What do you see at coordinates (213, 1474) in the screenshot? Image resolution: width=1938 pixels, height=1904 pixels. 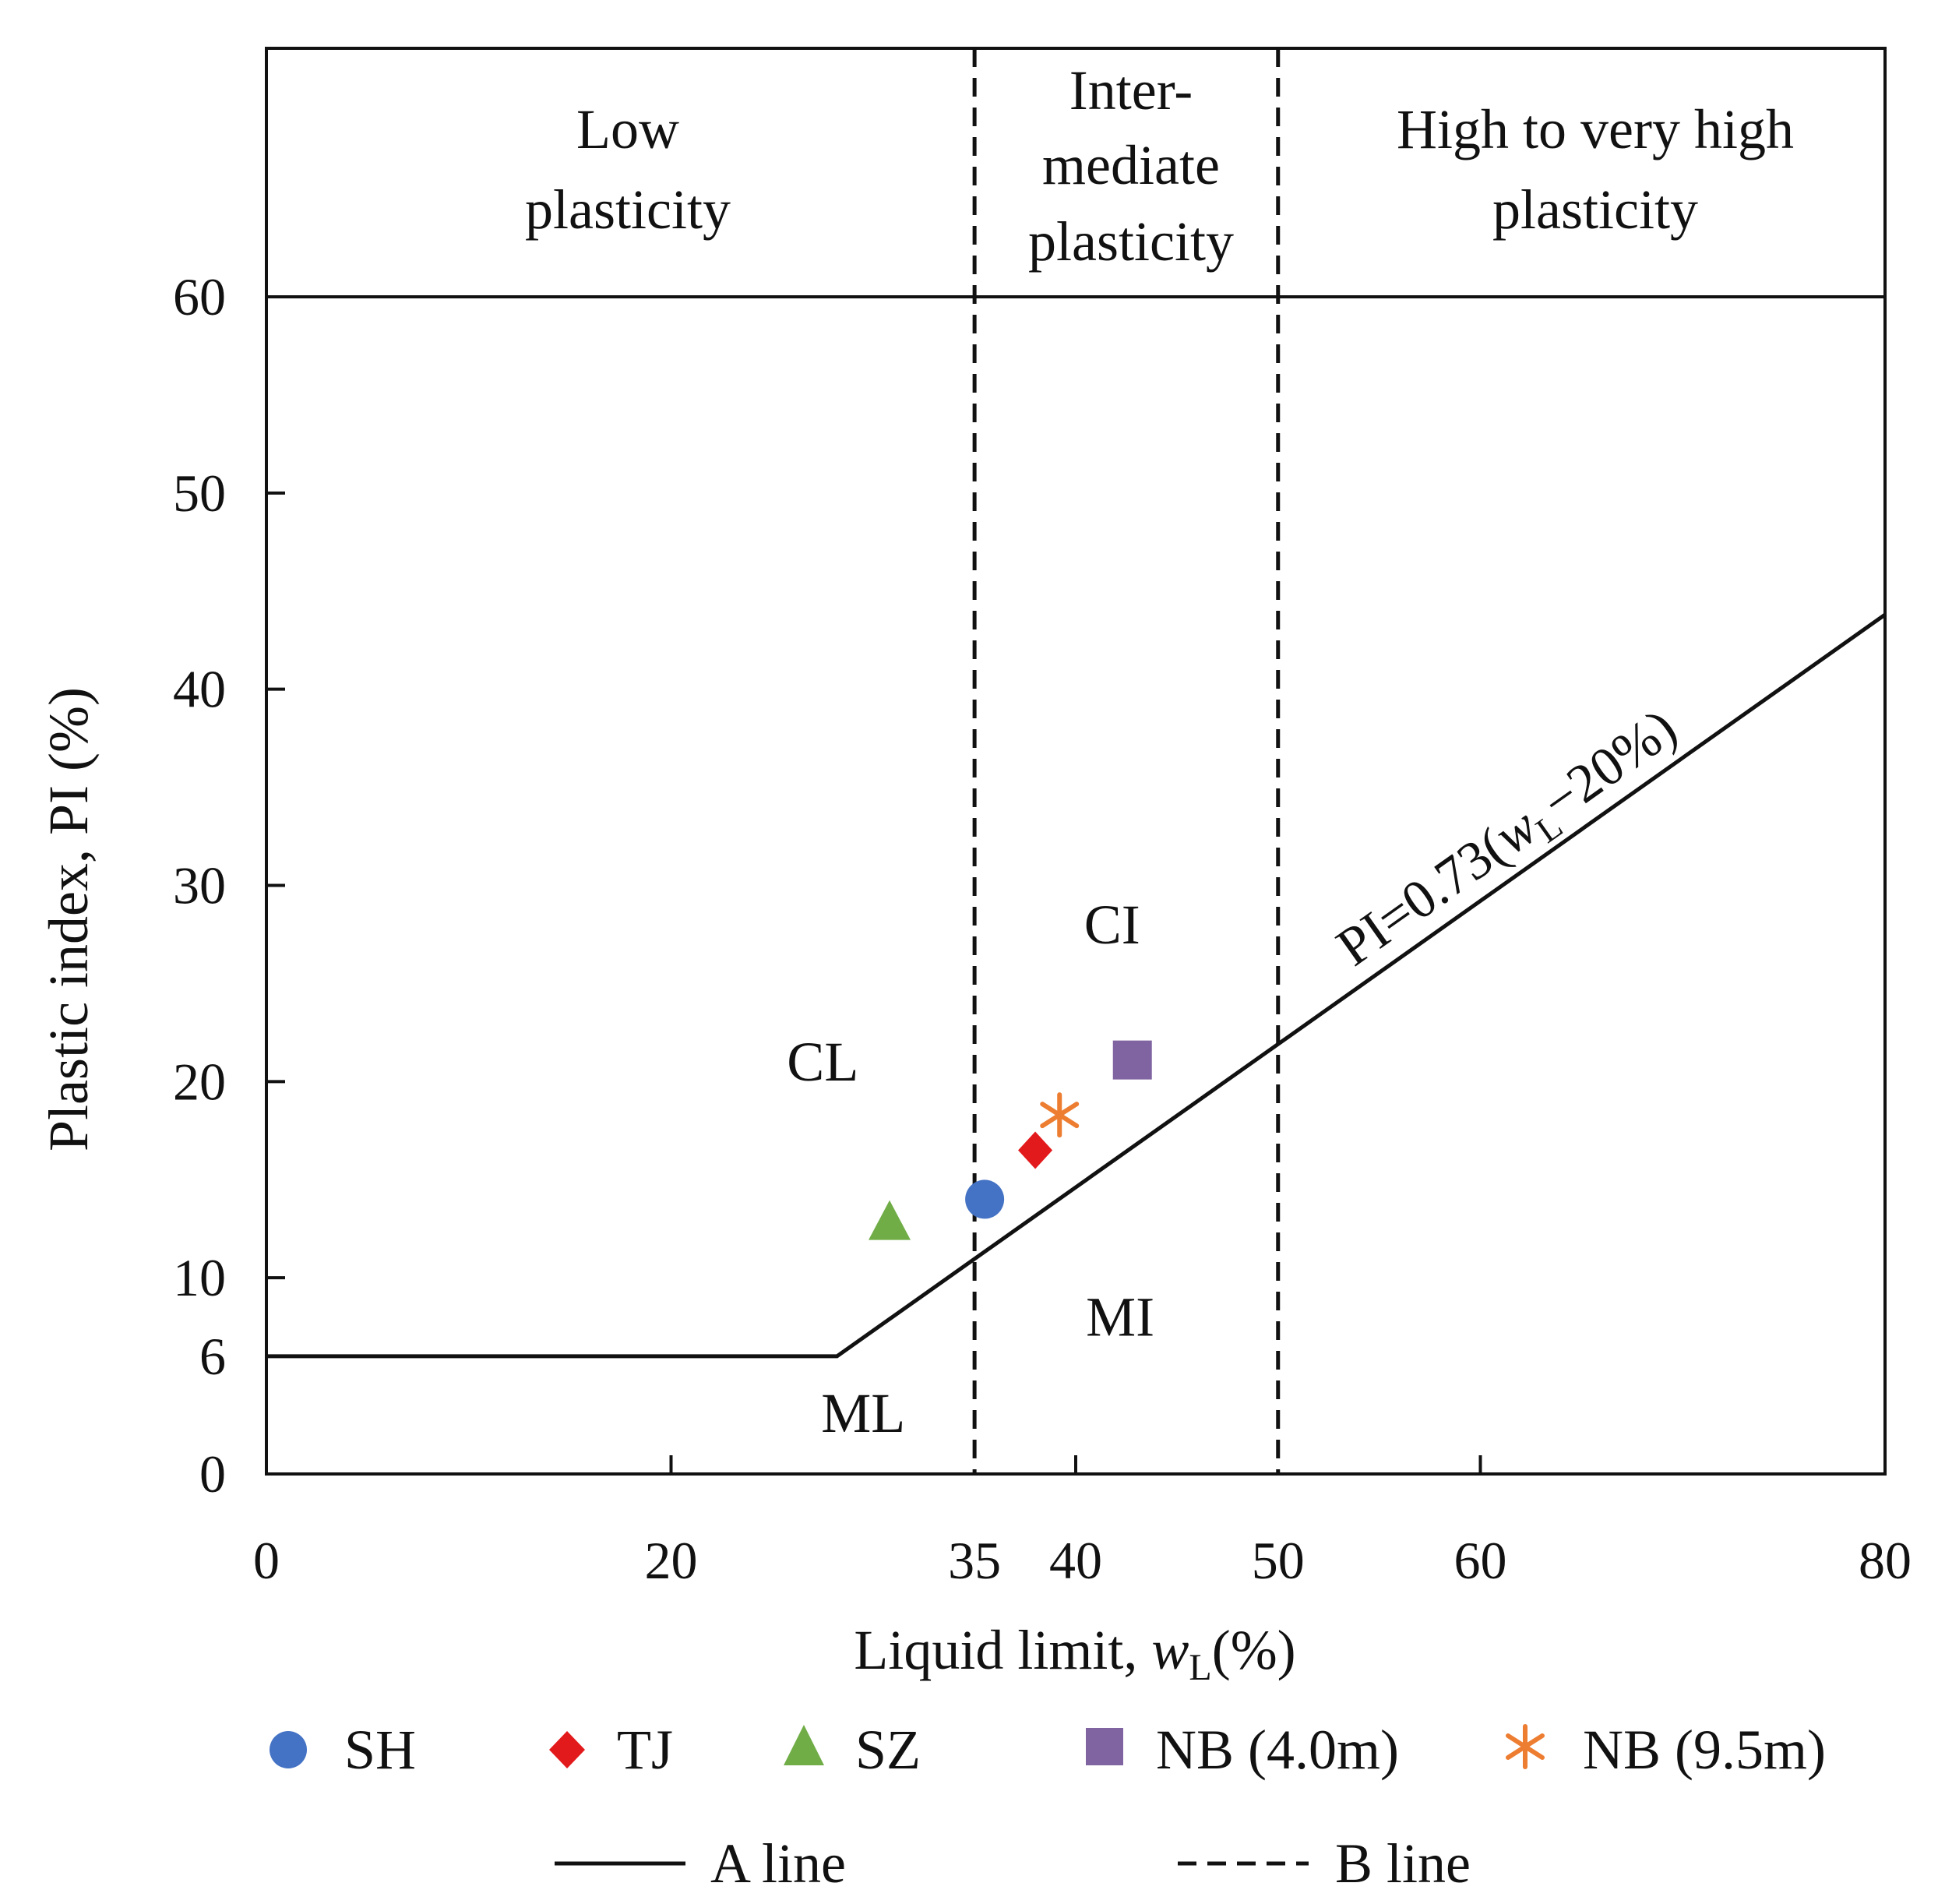 I see `y-tick-label: 0` at bounding box center [213, 1474].